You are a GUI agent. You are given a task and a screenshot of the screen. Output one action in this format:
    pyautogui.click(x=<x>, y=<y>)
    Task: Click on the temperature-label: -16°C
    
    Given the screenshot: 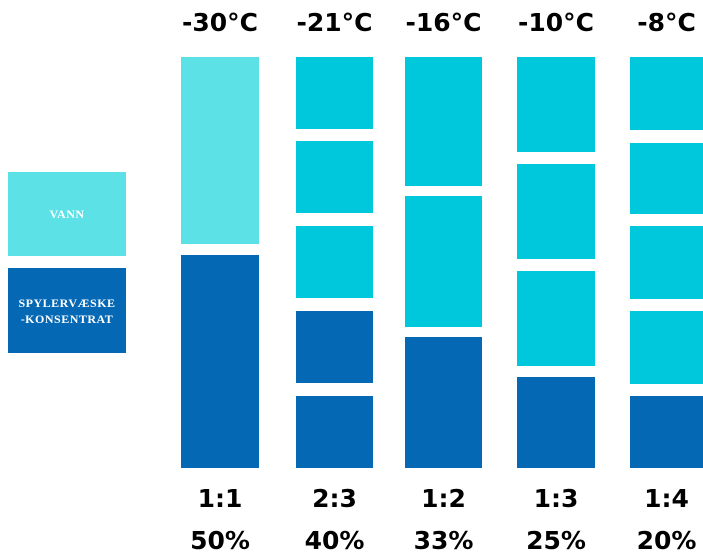 What is the action you would take?
    pyautogui.click(x=444, y=22)
    